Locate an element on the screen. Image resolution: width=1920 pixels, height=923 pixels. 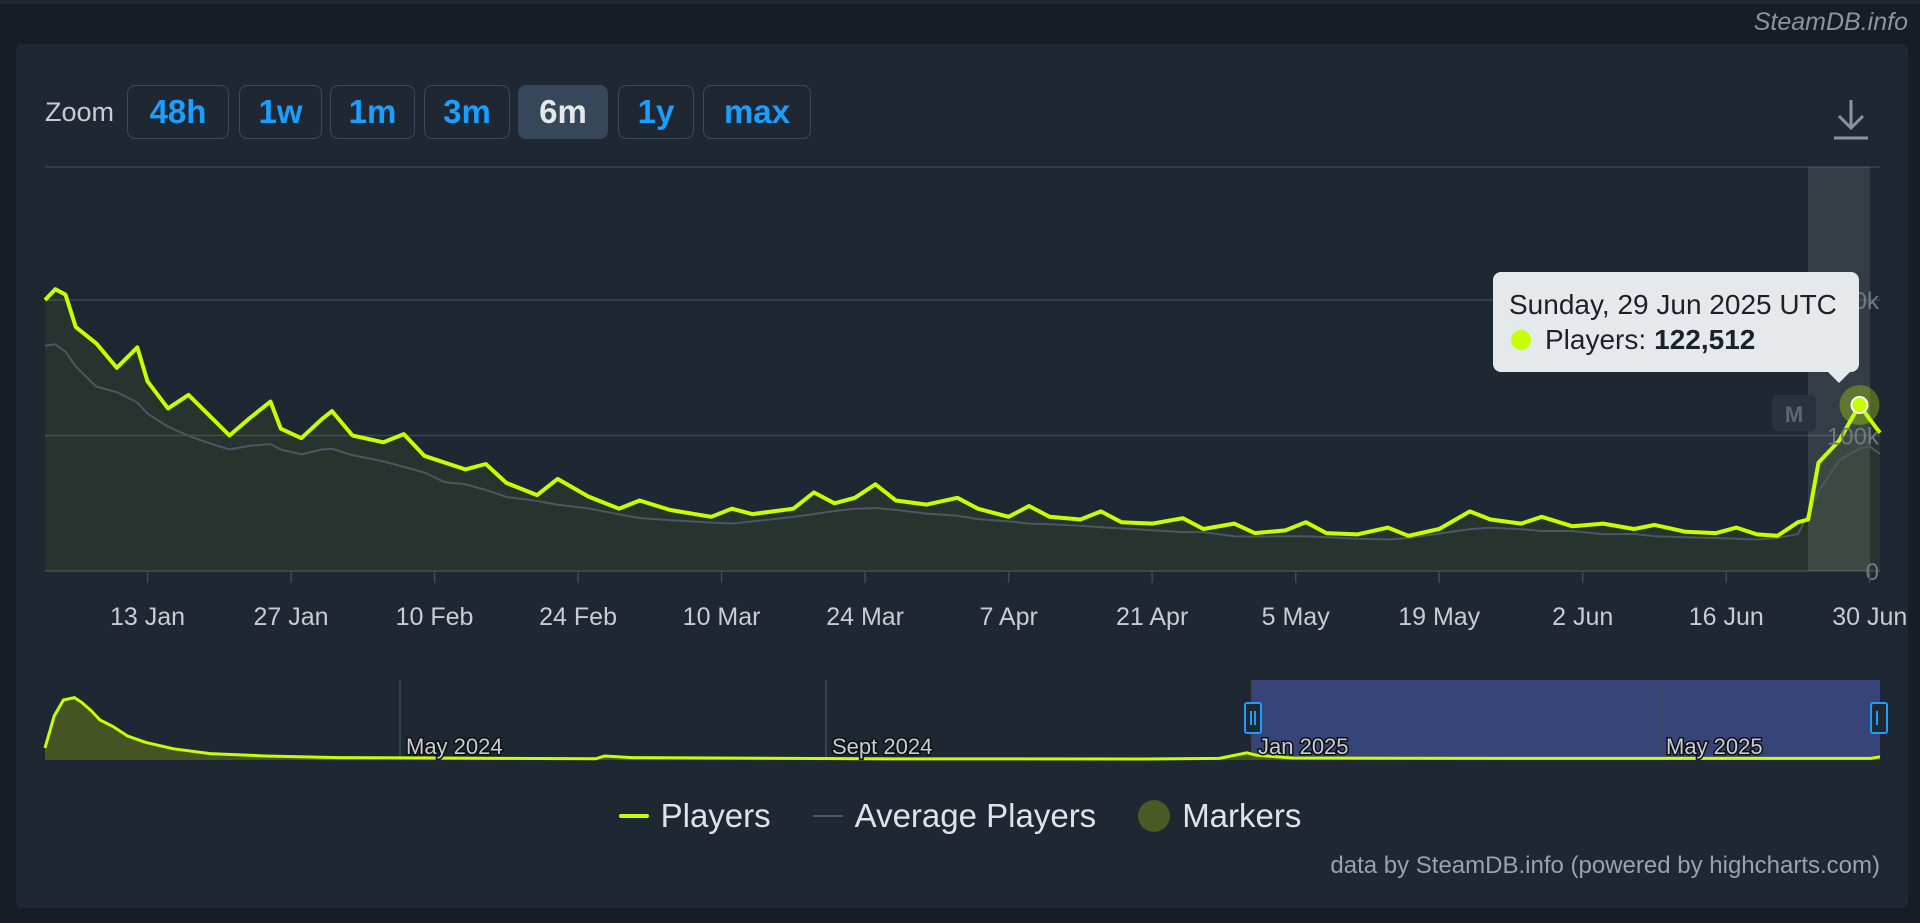
tooltip-arrow is located at coordinates (1839, 376).